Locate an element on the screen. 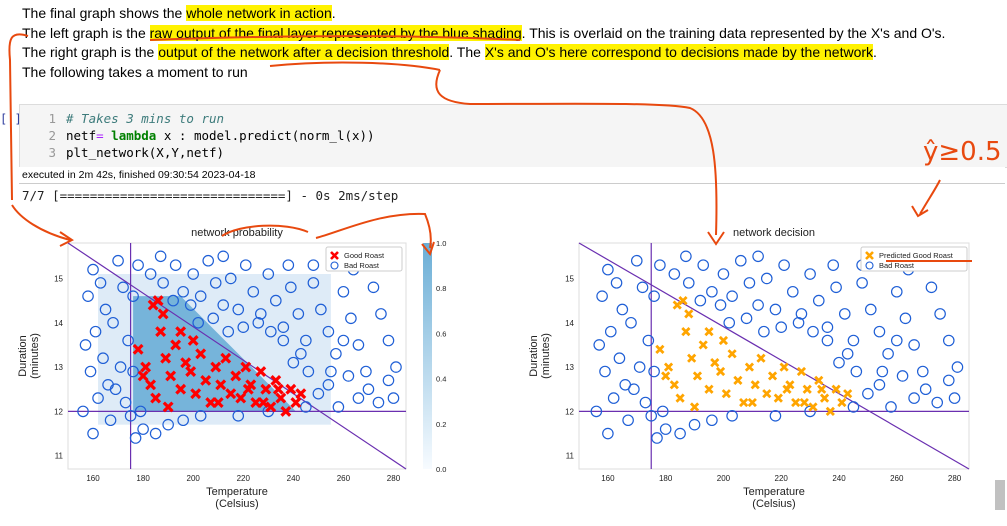 The width and height of the screenshot is (1007, 526). decision-diagonal-line is located at coordinates (237, 356).